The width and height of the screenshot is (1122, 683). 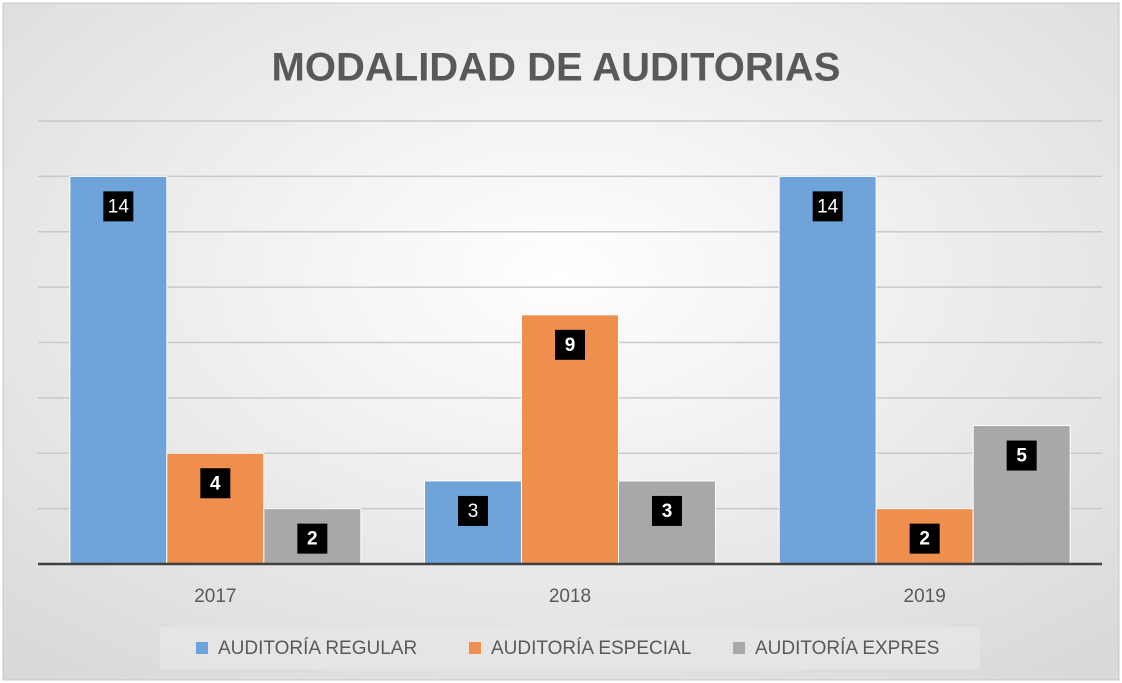 What do you see at coordinates (556, 68) in the screenshot?
I see `chart-title: MODALIDAD DE AUDITORIAS` at bounding box center [556, 68].